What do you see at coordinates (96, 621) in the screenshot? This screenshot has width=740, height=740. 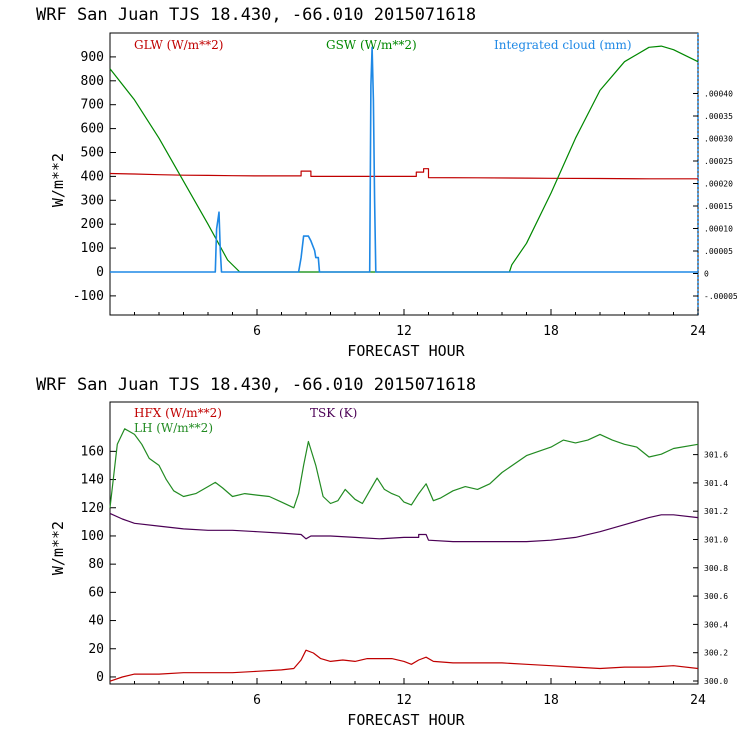 I see `y-tick-label: 40` at bounding box center [96, 621].